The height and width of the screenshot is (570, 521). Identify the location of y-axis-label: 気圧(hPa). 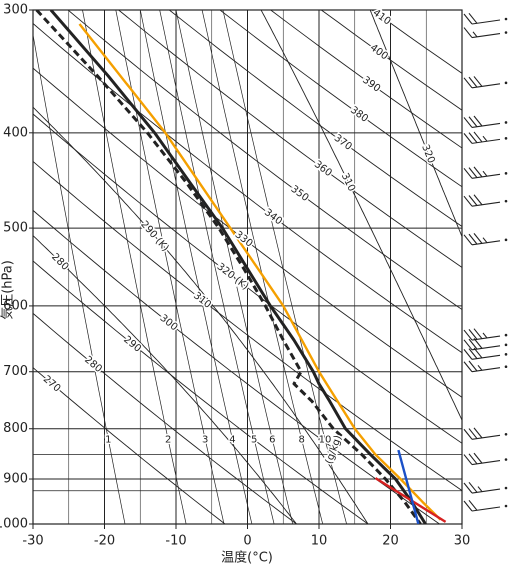
(8, 290).